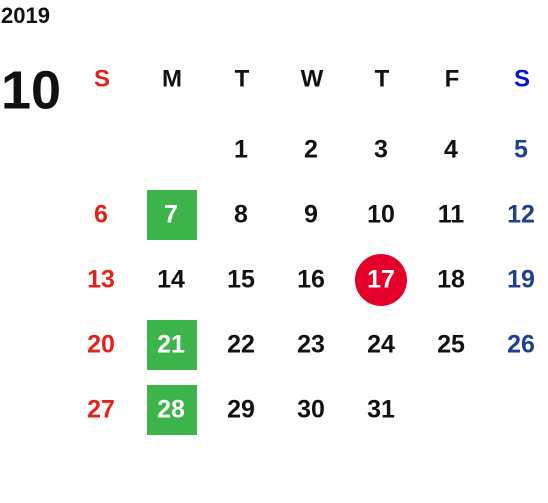 This screenshot has width=548, height=503. I want to click on day-number: 5, so click(521, 150).